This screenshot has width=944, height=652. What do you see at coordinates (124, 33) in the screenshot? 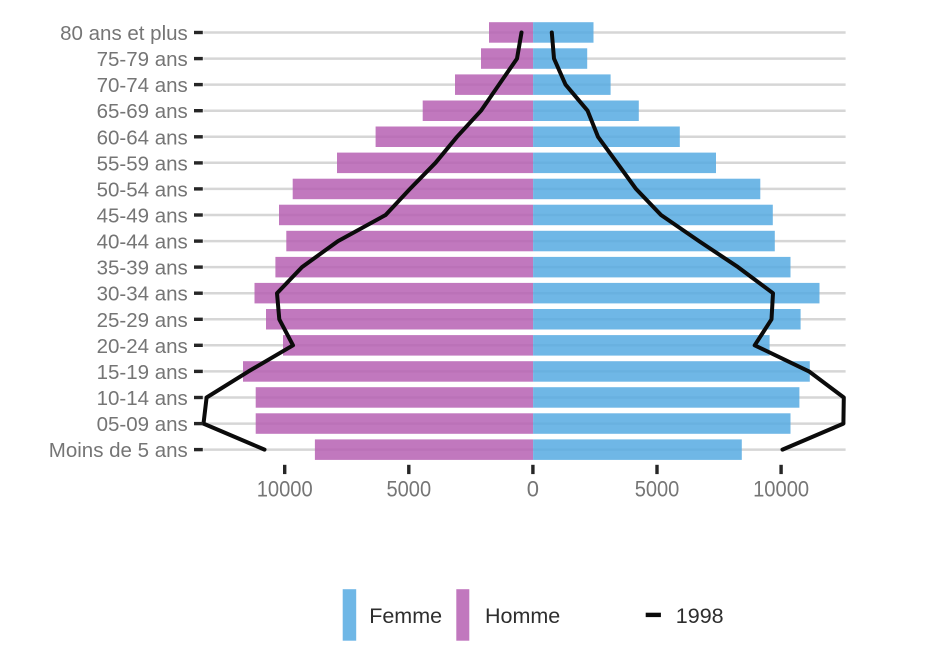
I see `svg-text: 80 ans et plus` at bounding box center [124, 33].